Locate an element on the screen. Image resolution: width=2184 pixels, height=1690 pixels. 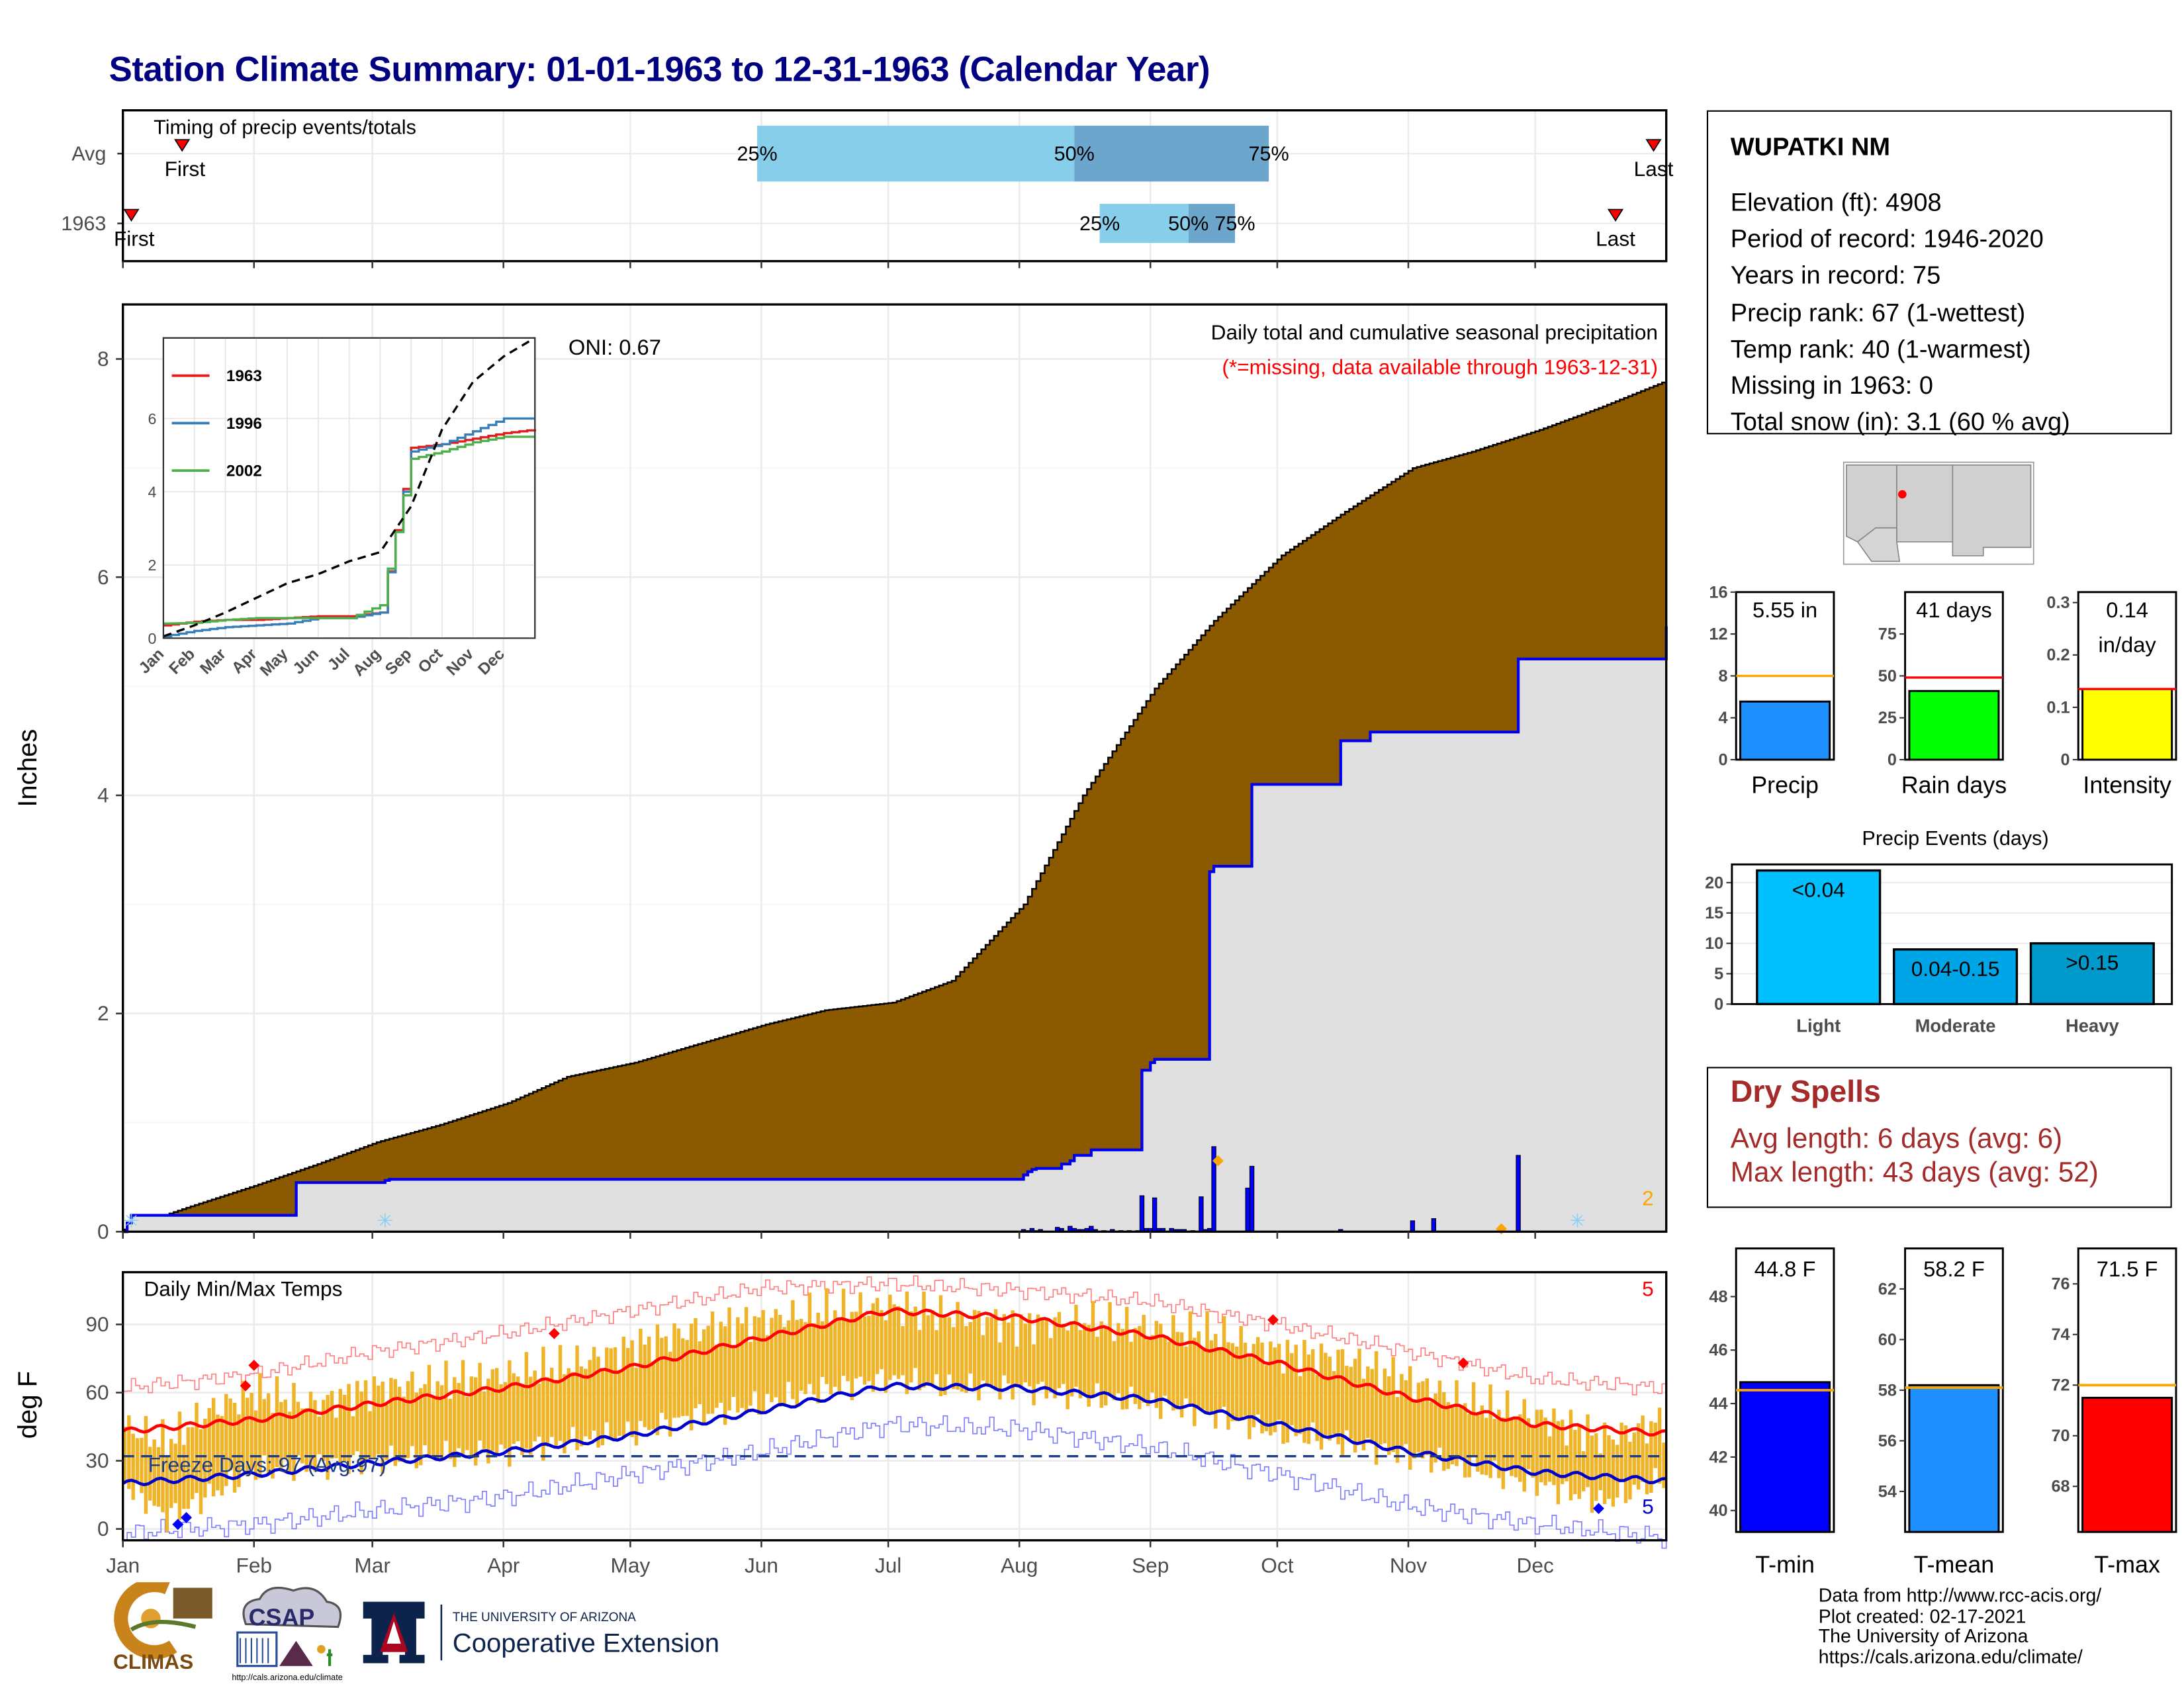
temps-normal-min-line is located at coordinates (894, 1434).